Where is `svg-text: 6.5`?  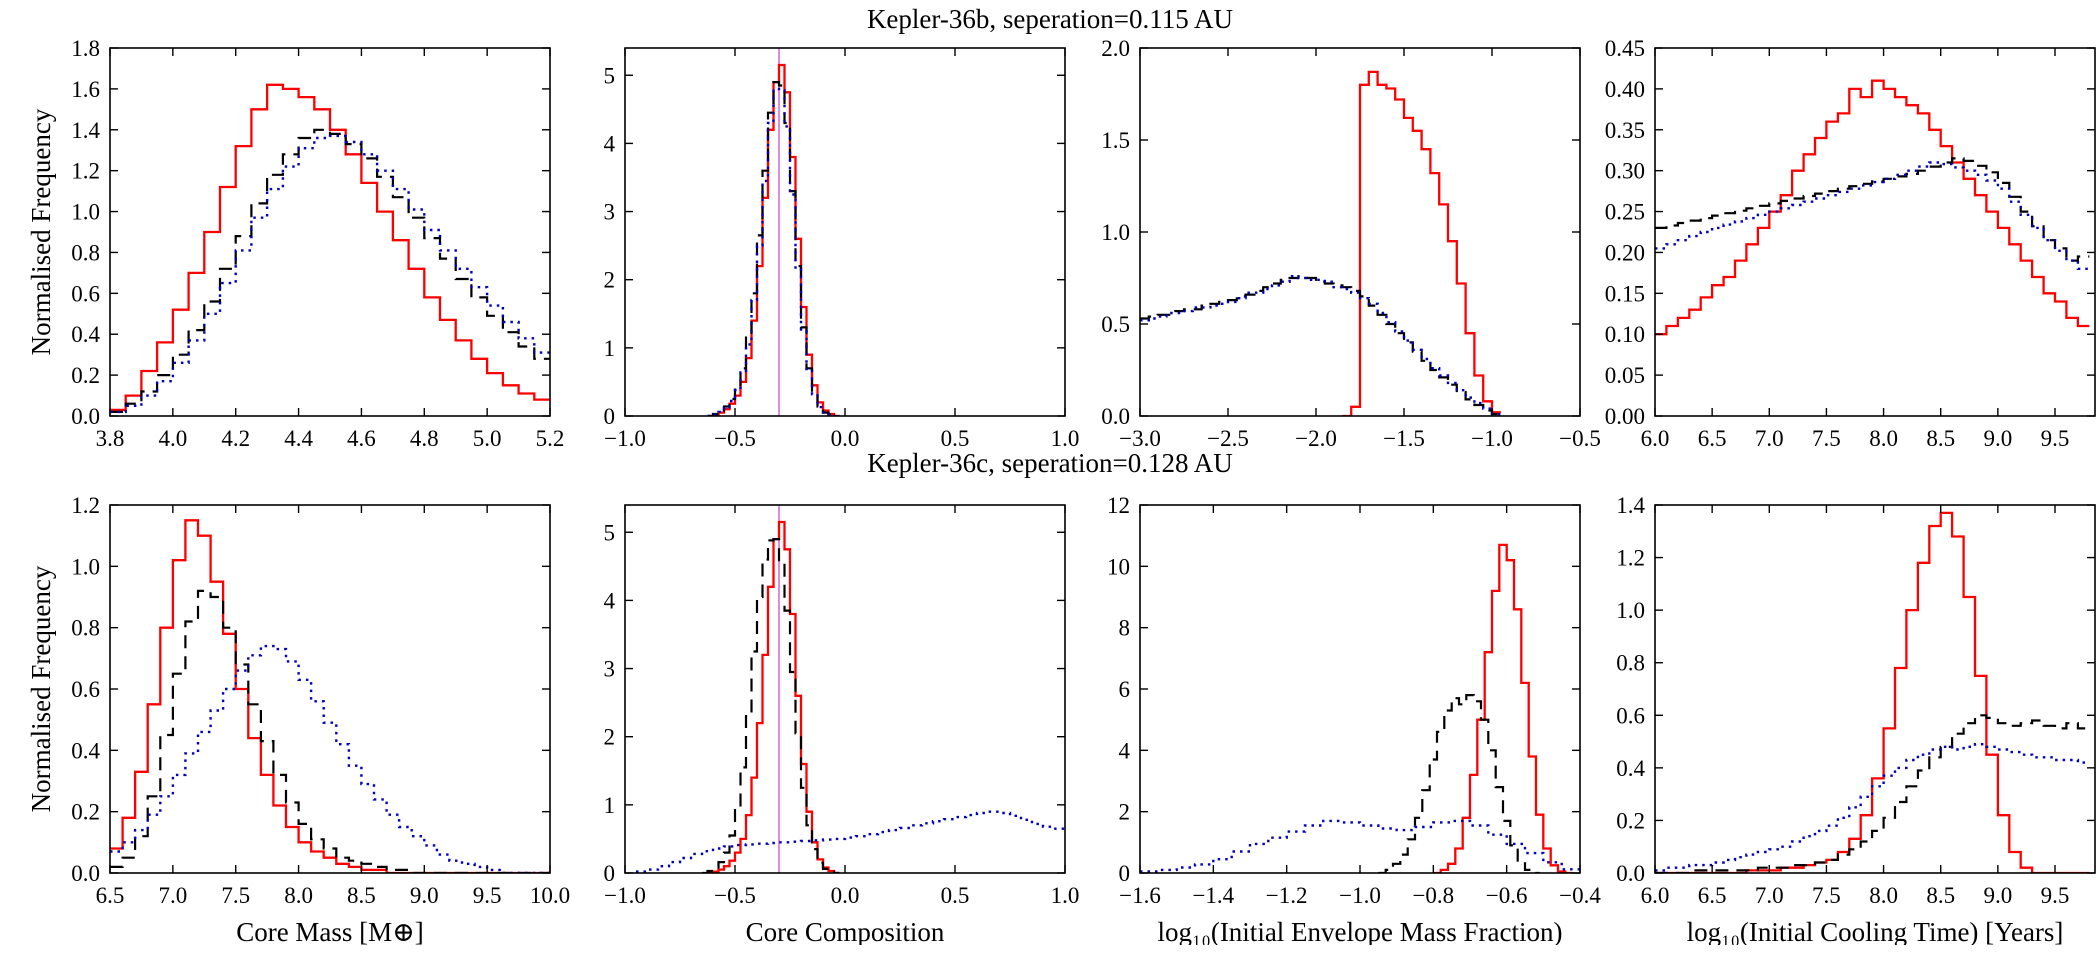
svg-text: 6.5 is located at coordinates (110, 895).